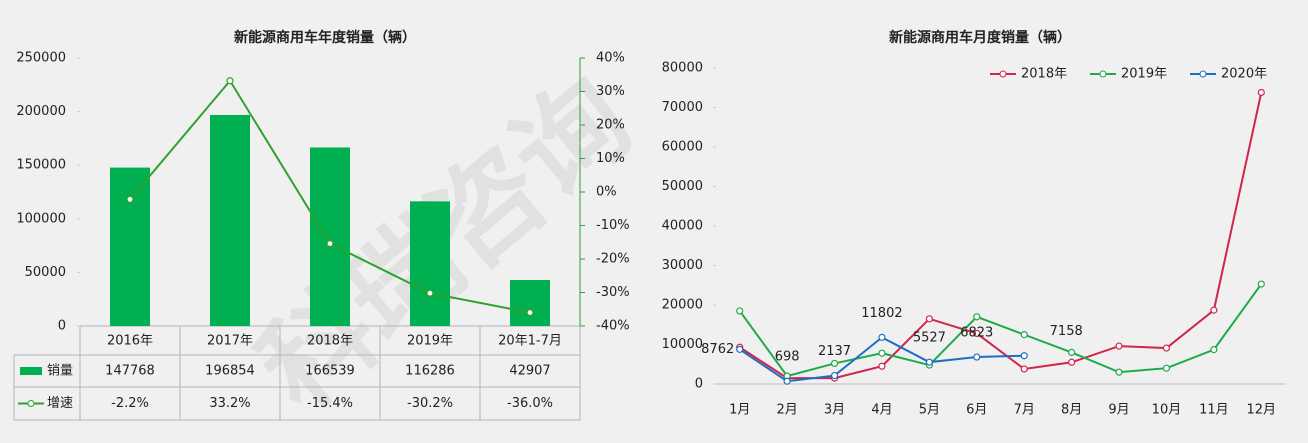  What do you see at coordinates (613, 326) in the screenshot?
I see `y2-tick-label: -40%` at bounding box center [613, 326].